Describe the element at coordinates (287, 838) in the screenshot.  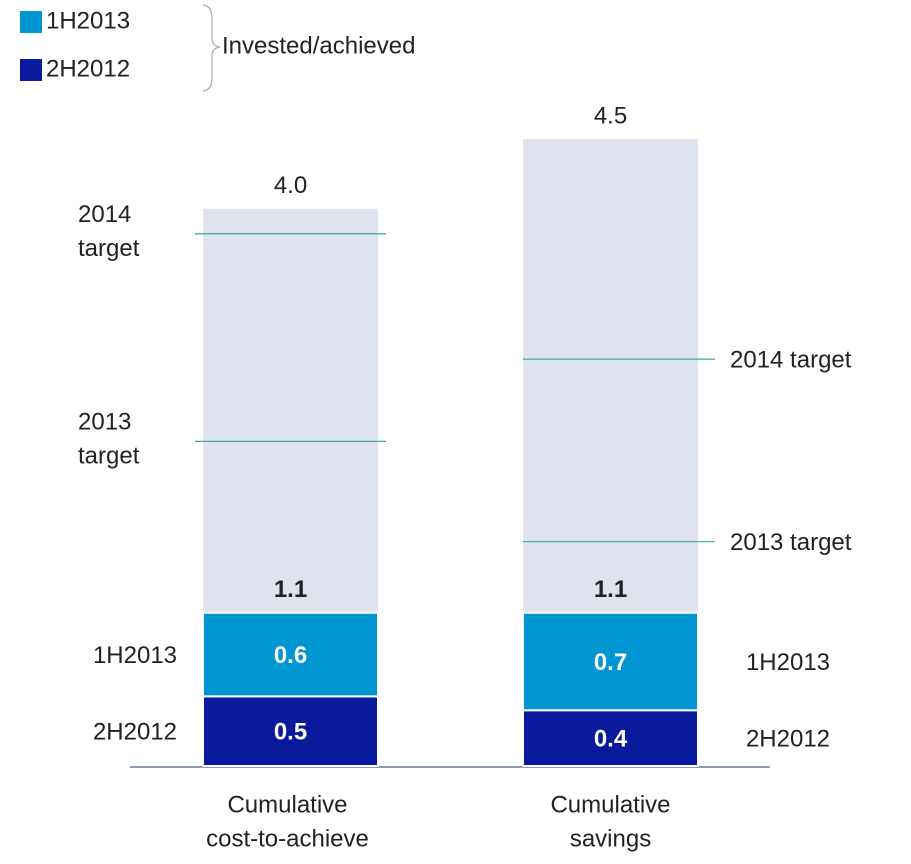
I see `x-tick-label: cost-to-achieve` at that location.